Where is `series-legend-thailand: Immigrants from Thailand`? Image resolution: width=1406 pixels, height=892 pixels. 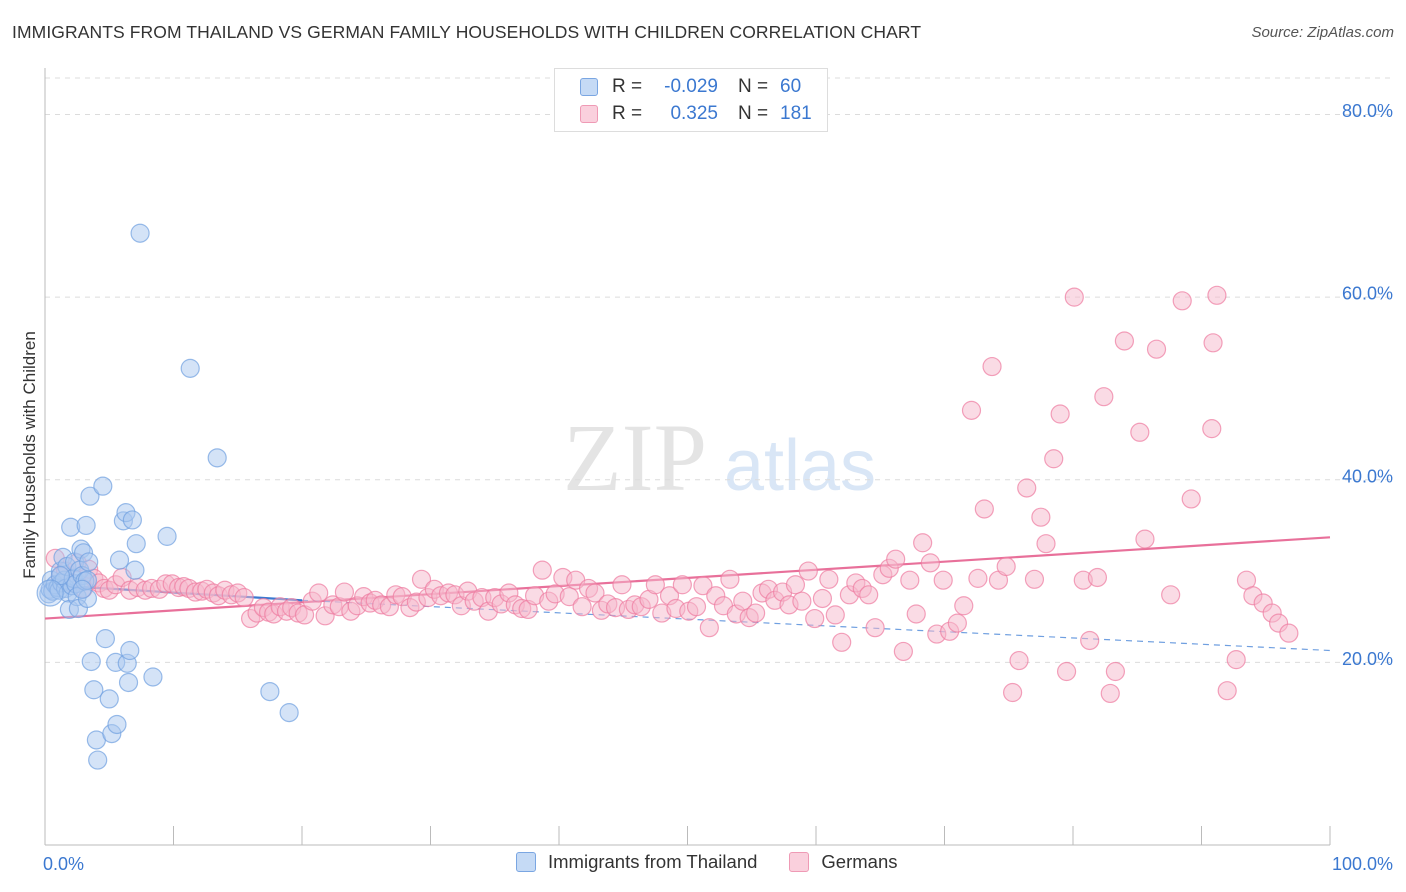
series-legend-thailand: Immigrants from Thailand is located at coordinates (636, 862).